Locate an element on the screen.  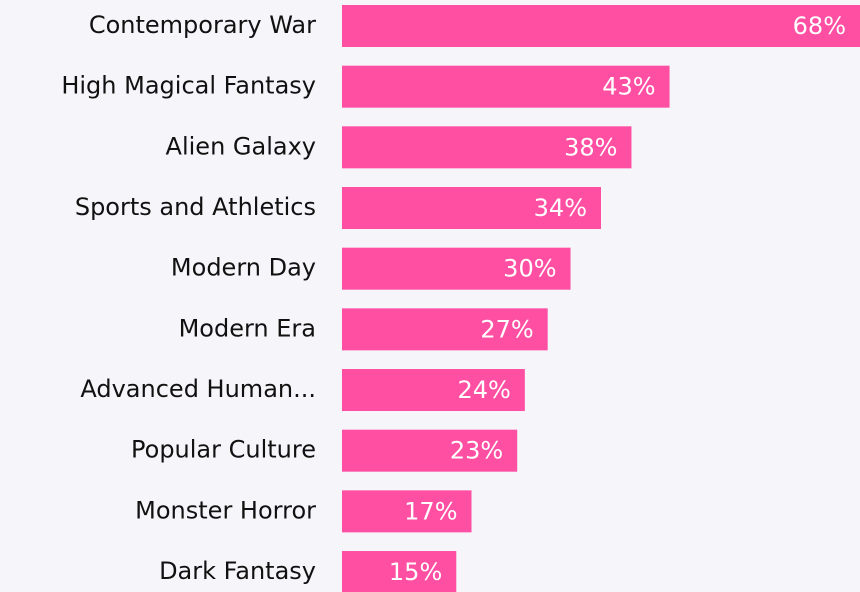
value-label: 38% is located at coordinates (590, 147).